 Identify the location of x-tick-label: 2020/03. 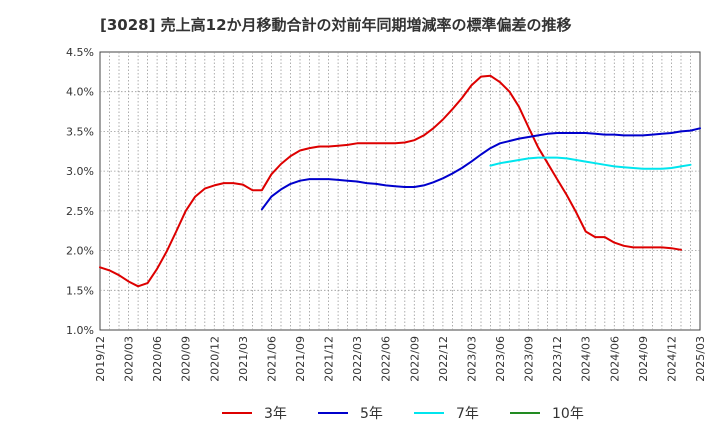
(129, 359).